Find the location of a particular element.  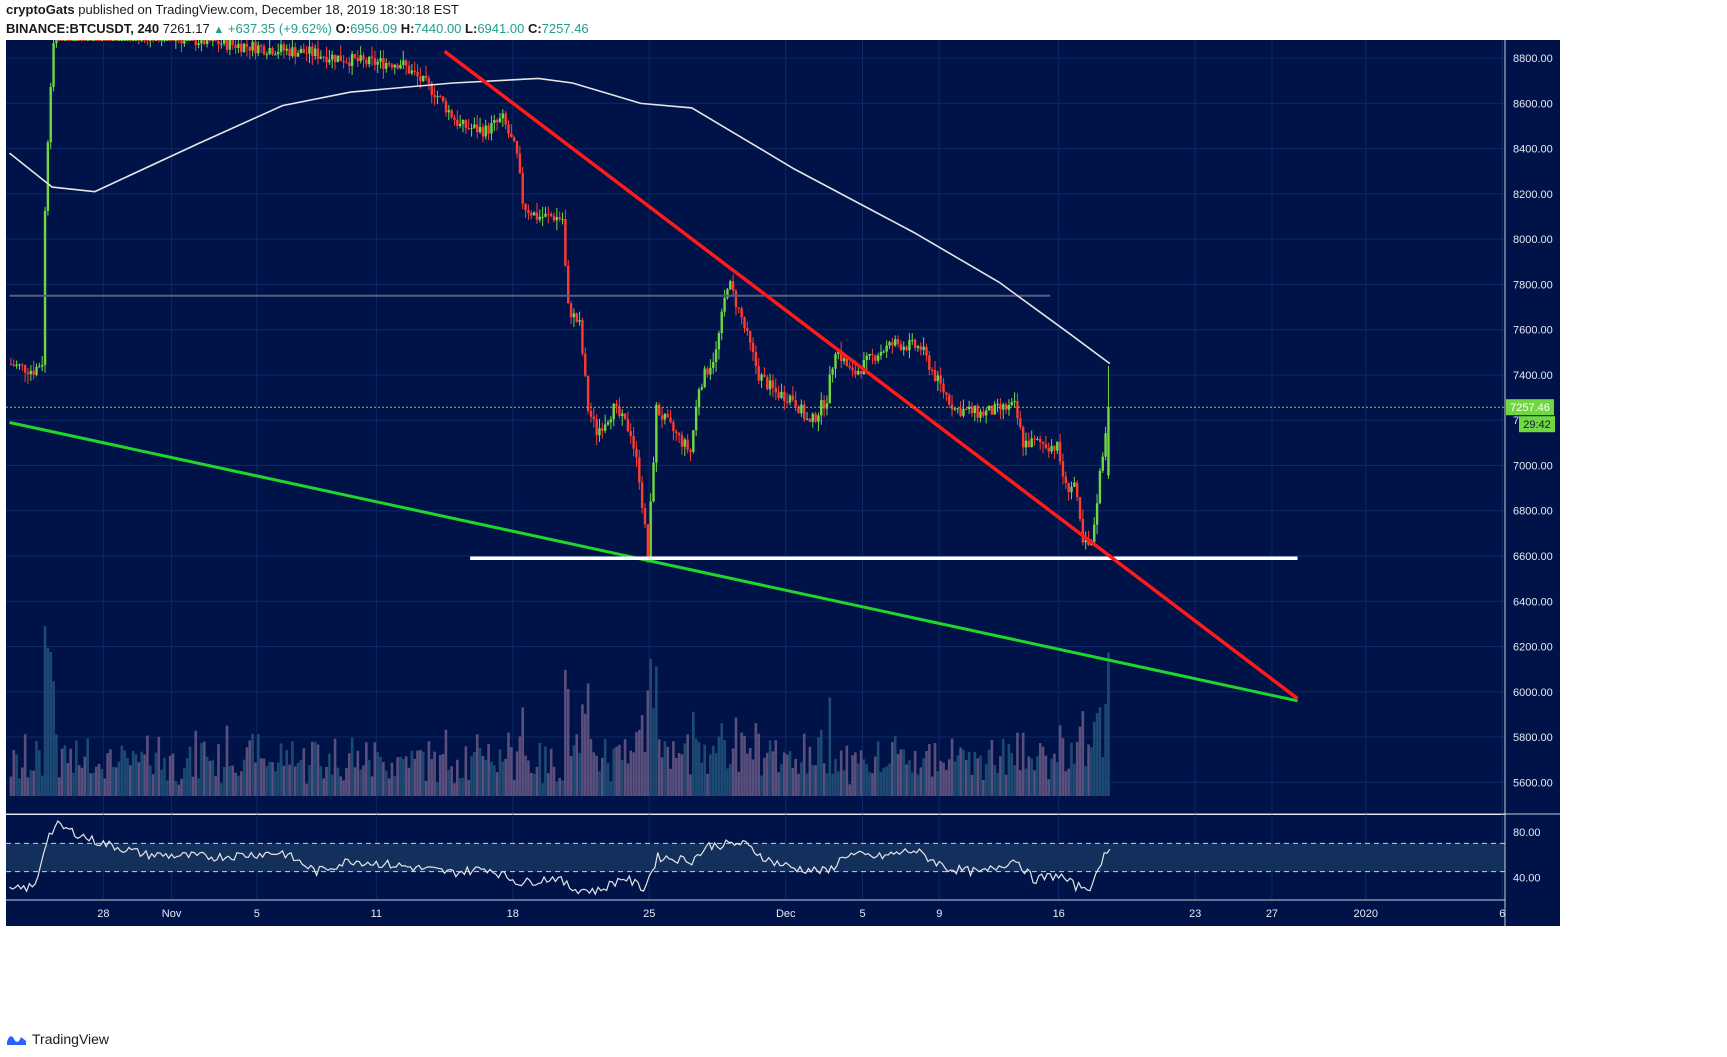

symbol-label: BINANCE:BTCUSDT, 240 is located at coordinates (83, 28).